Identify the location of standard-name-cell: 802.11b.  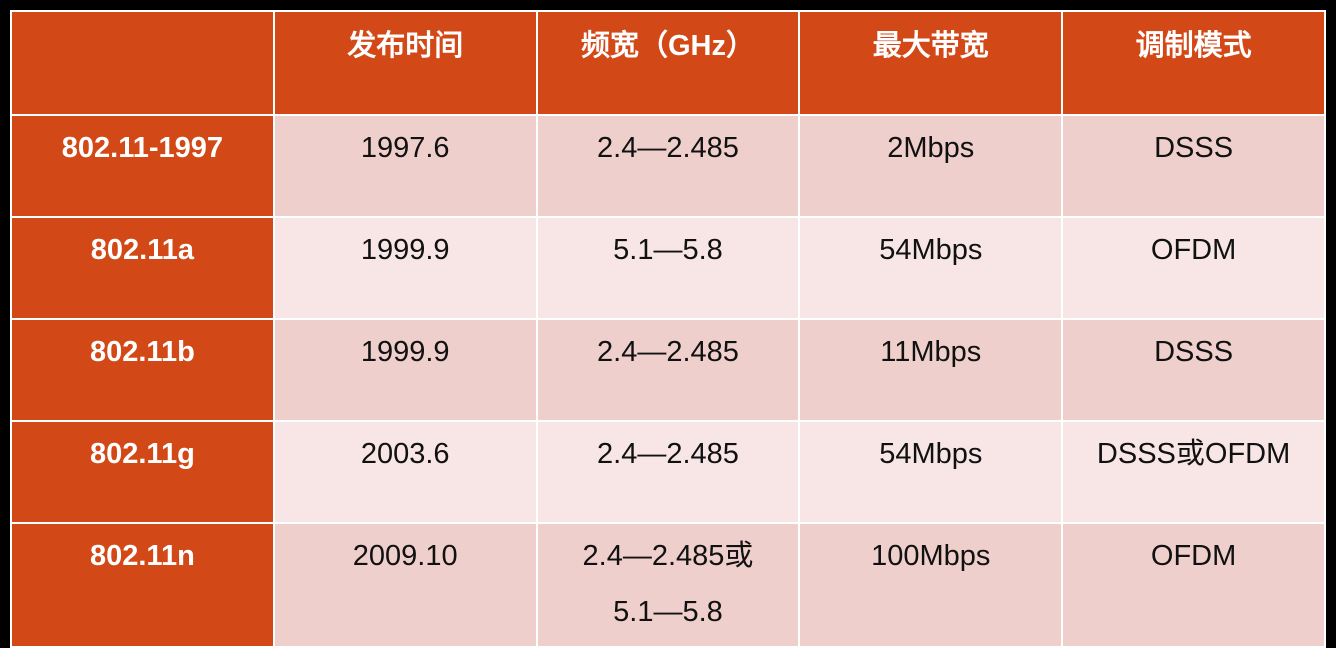
(142, 370).